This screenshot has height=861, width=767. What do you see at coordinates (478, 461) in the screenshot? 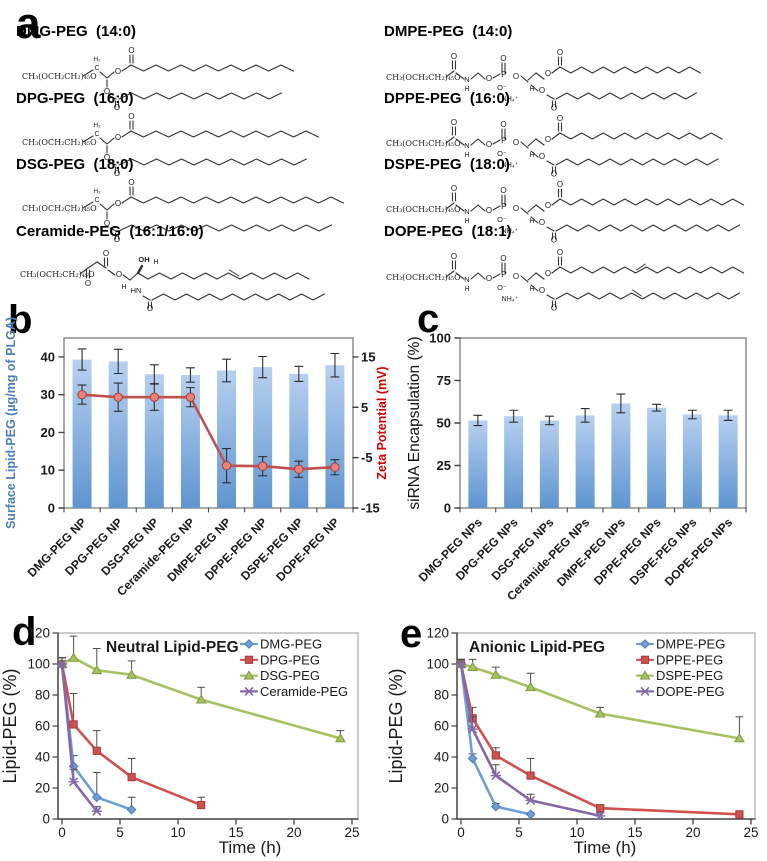
I see `bar-DMG-PEG NPs` at bounding box center [478, 461].